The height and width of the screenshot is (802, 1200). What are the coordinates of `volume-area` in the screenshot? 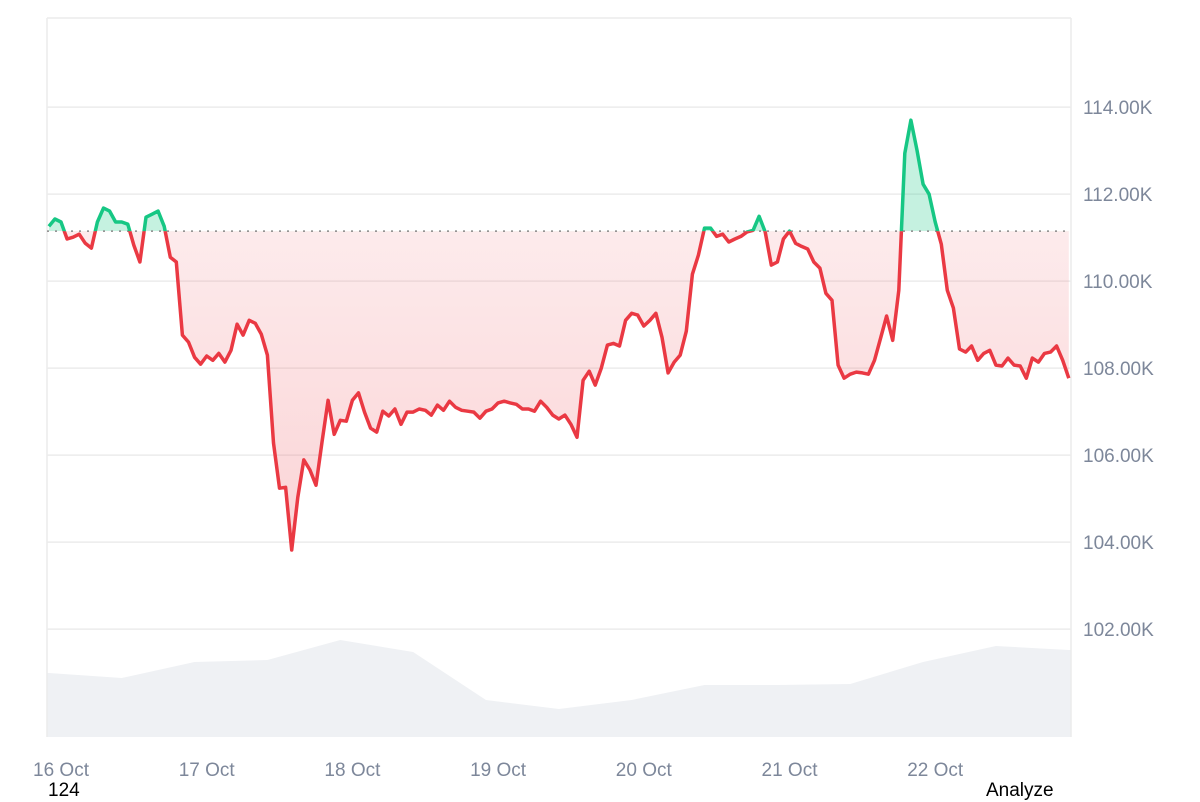 It's located at (559, 688).